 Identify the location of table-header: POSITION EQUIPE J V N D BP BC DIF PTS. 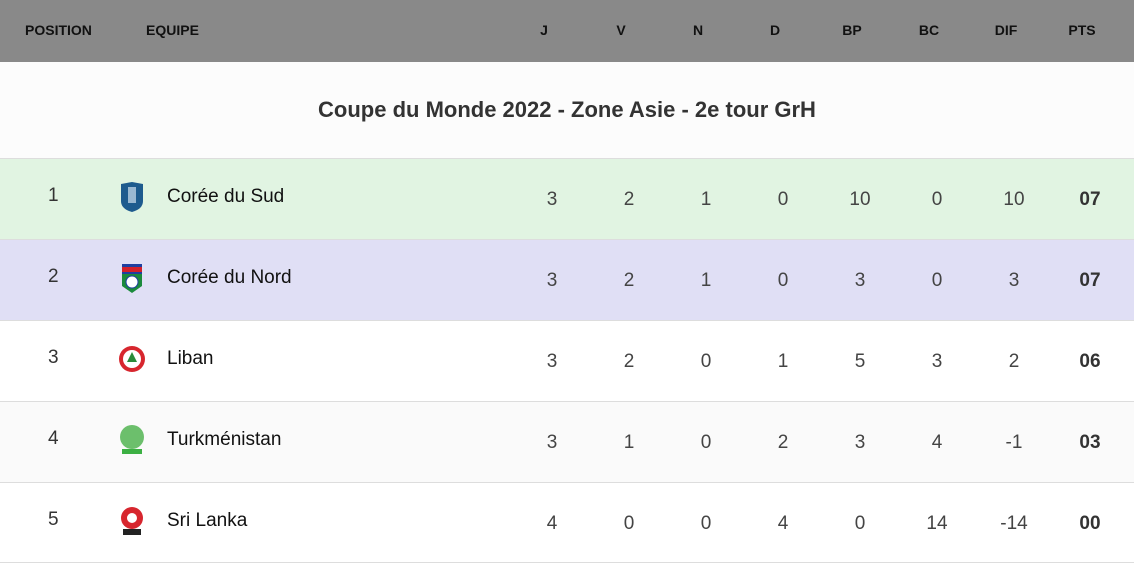
(567, 31).